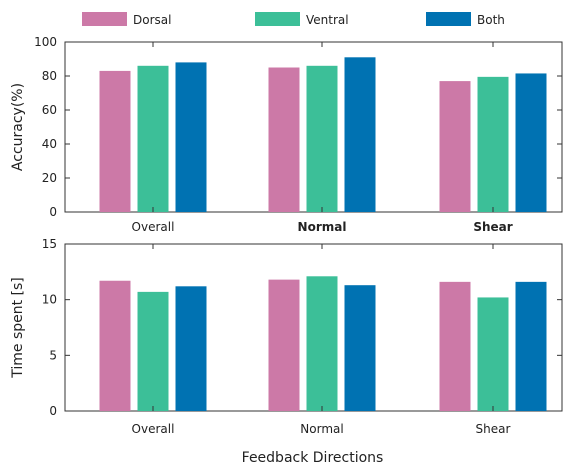 This screenshot has height=466, width=573. What do you see at coordinates (45, 42) in the screenshot?
I see `y-tick-label: 100` at bounding box center [45, 42].